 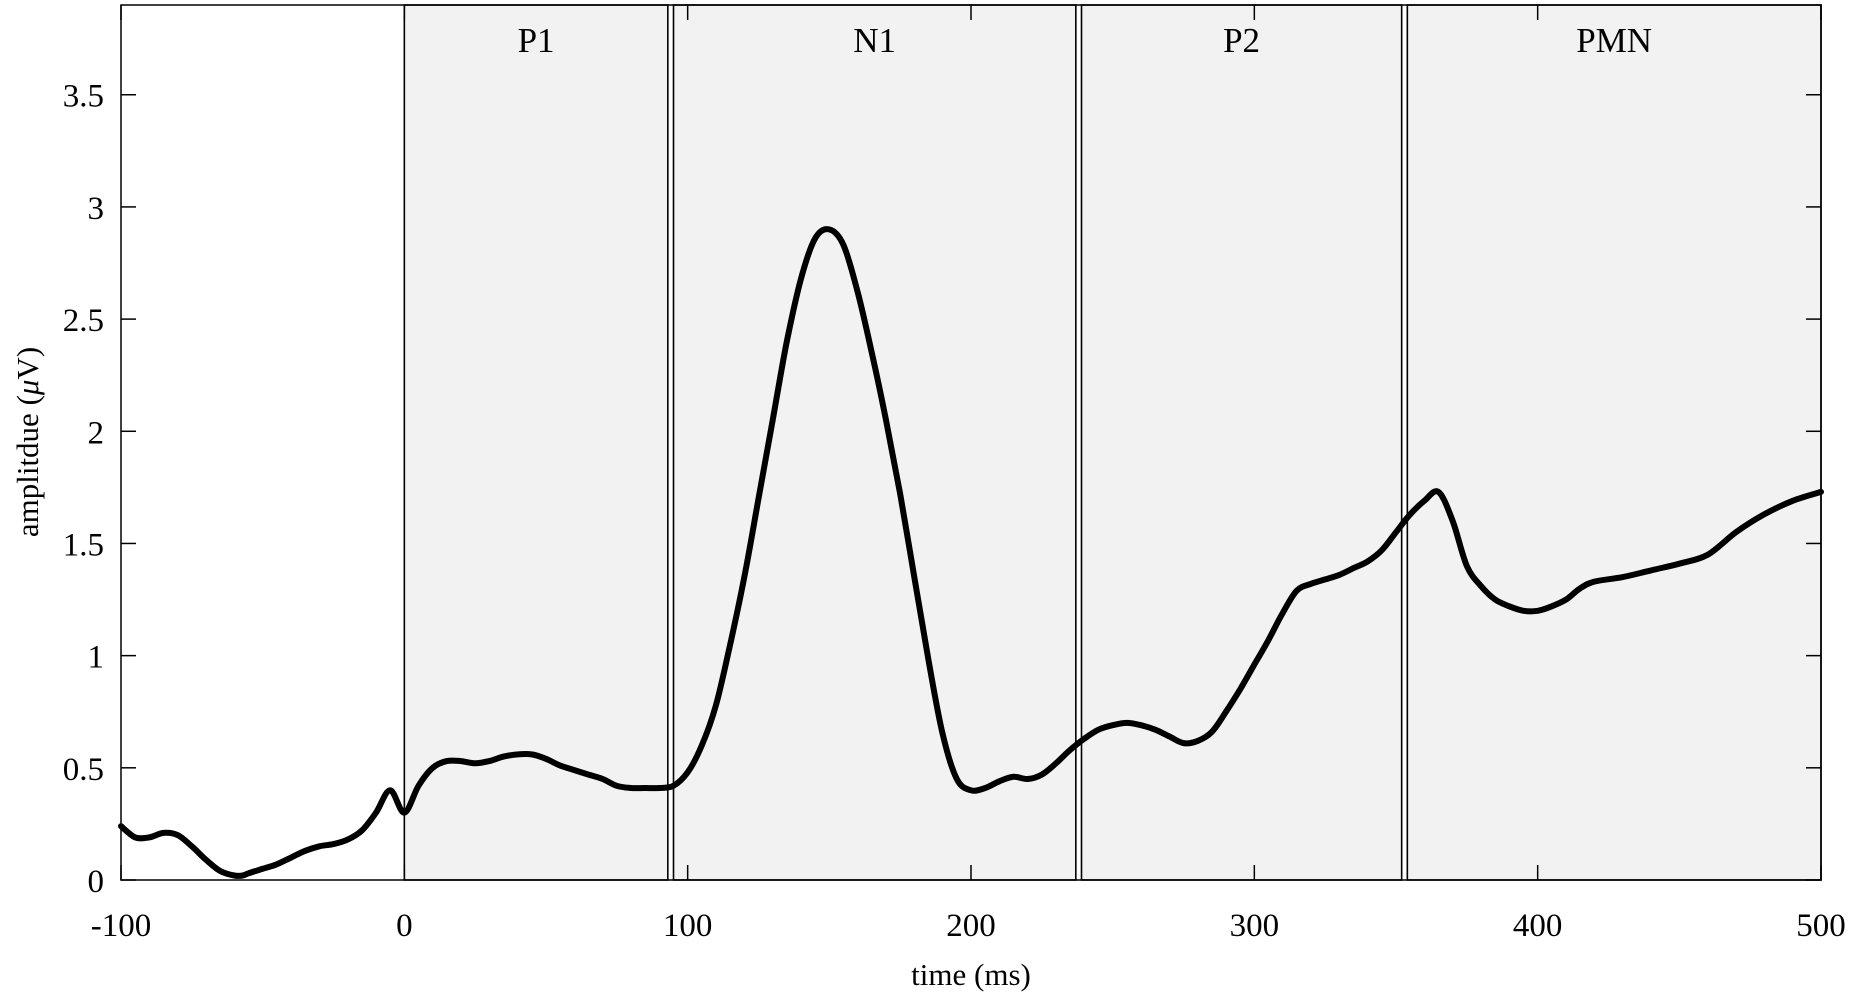 What do you see at coordinates (536, 40) in the screenshot?
I see `region-label: P1` at bounding box center [536, 40].